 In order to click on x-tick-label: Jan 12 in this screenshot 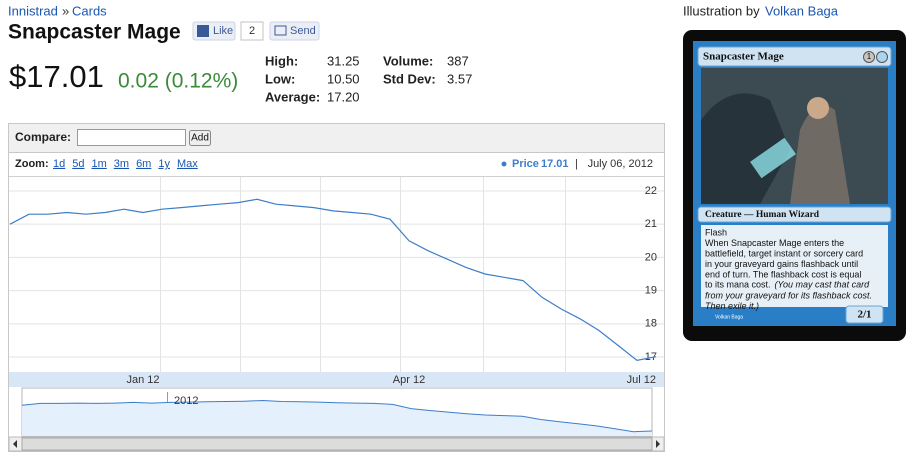, I will do `click(142, 380)`.